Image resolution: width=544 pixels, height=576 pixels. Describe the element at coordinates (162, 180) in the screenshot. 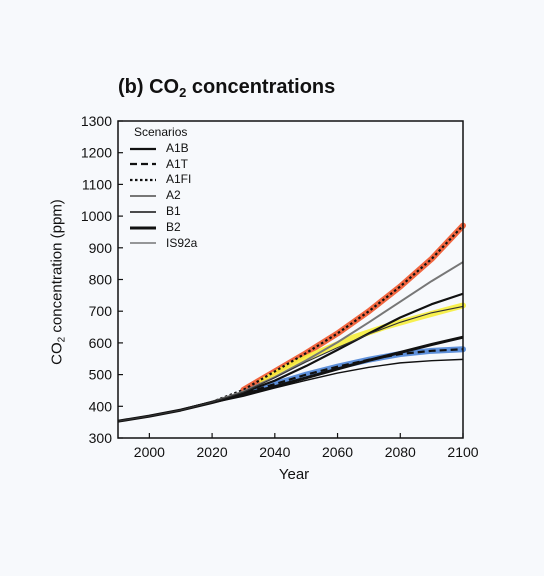

I see `legend-item-a1fi: A1FI` at that location.